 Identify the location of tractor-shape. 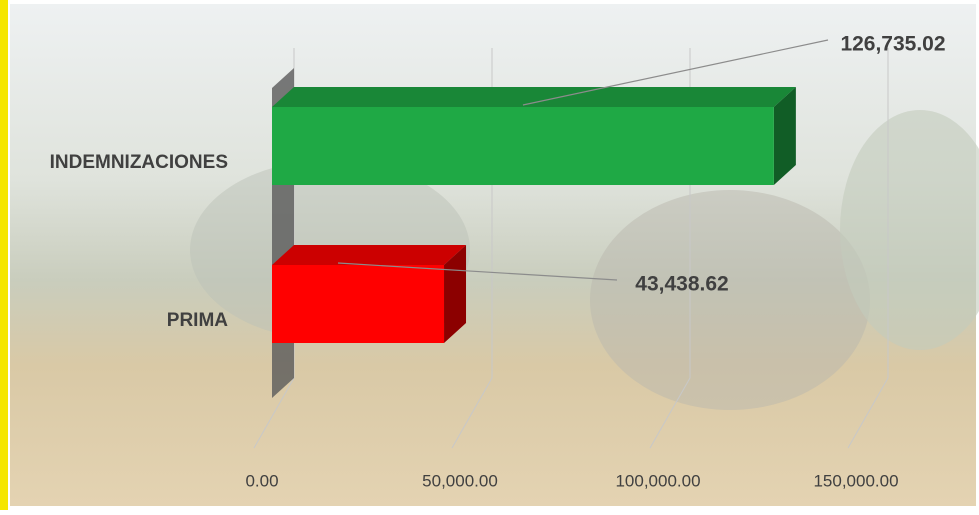
(730, 300).